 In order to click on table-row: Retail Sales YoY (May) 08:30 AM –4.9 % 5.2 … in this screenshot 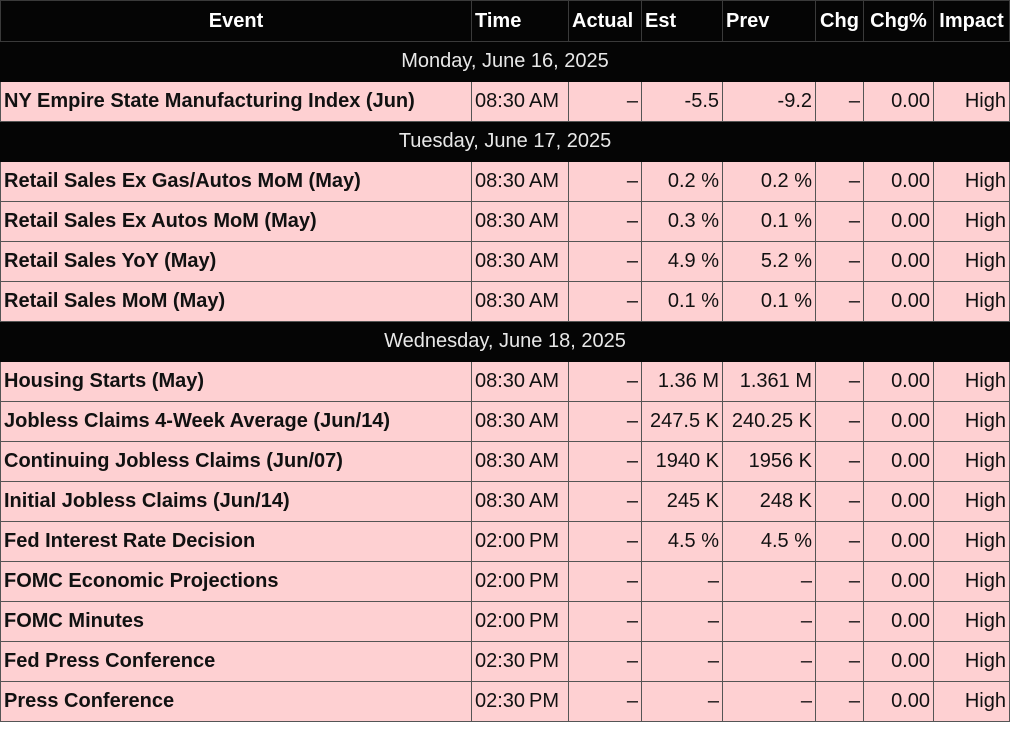, I will do `click(505, 261)`.